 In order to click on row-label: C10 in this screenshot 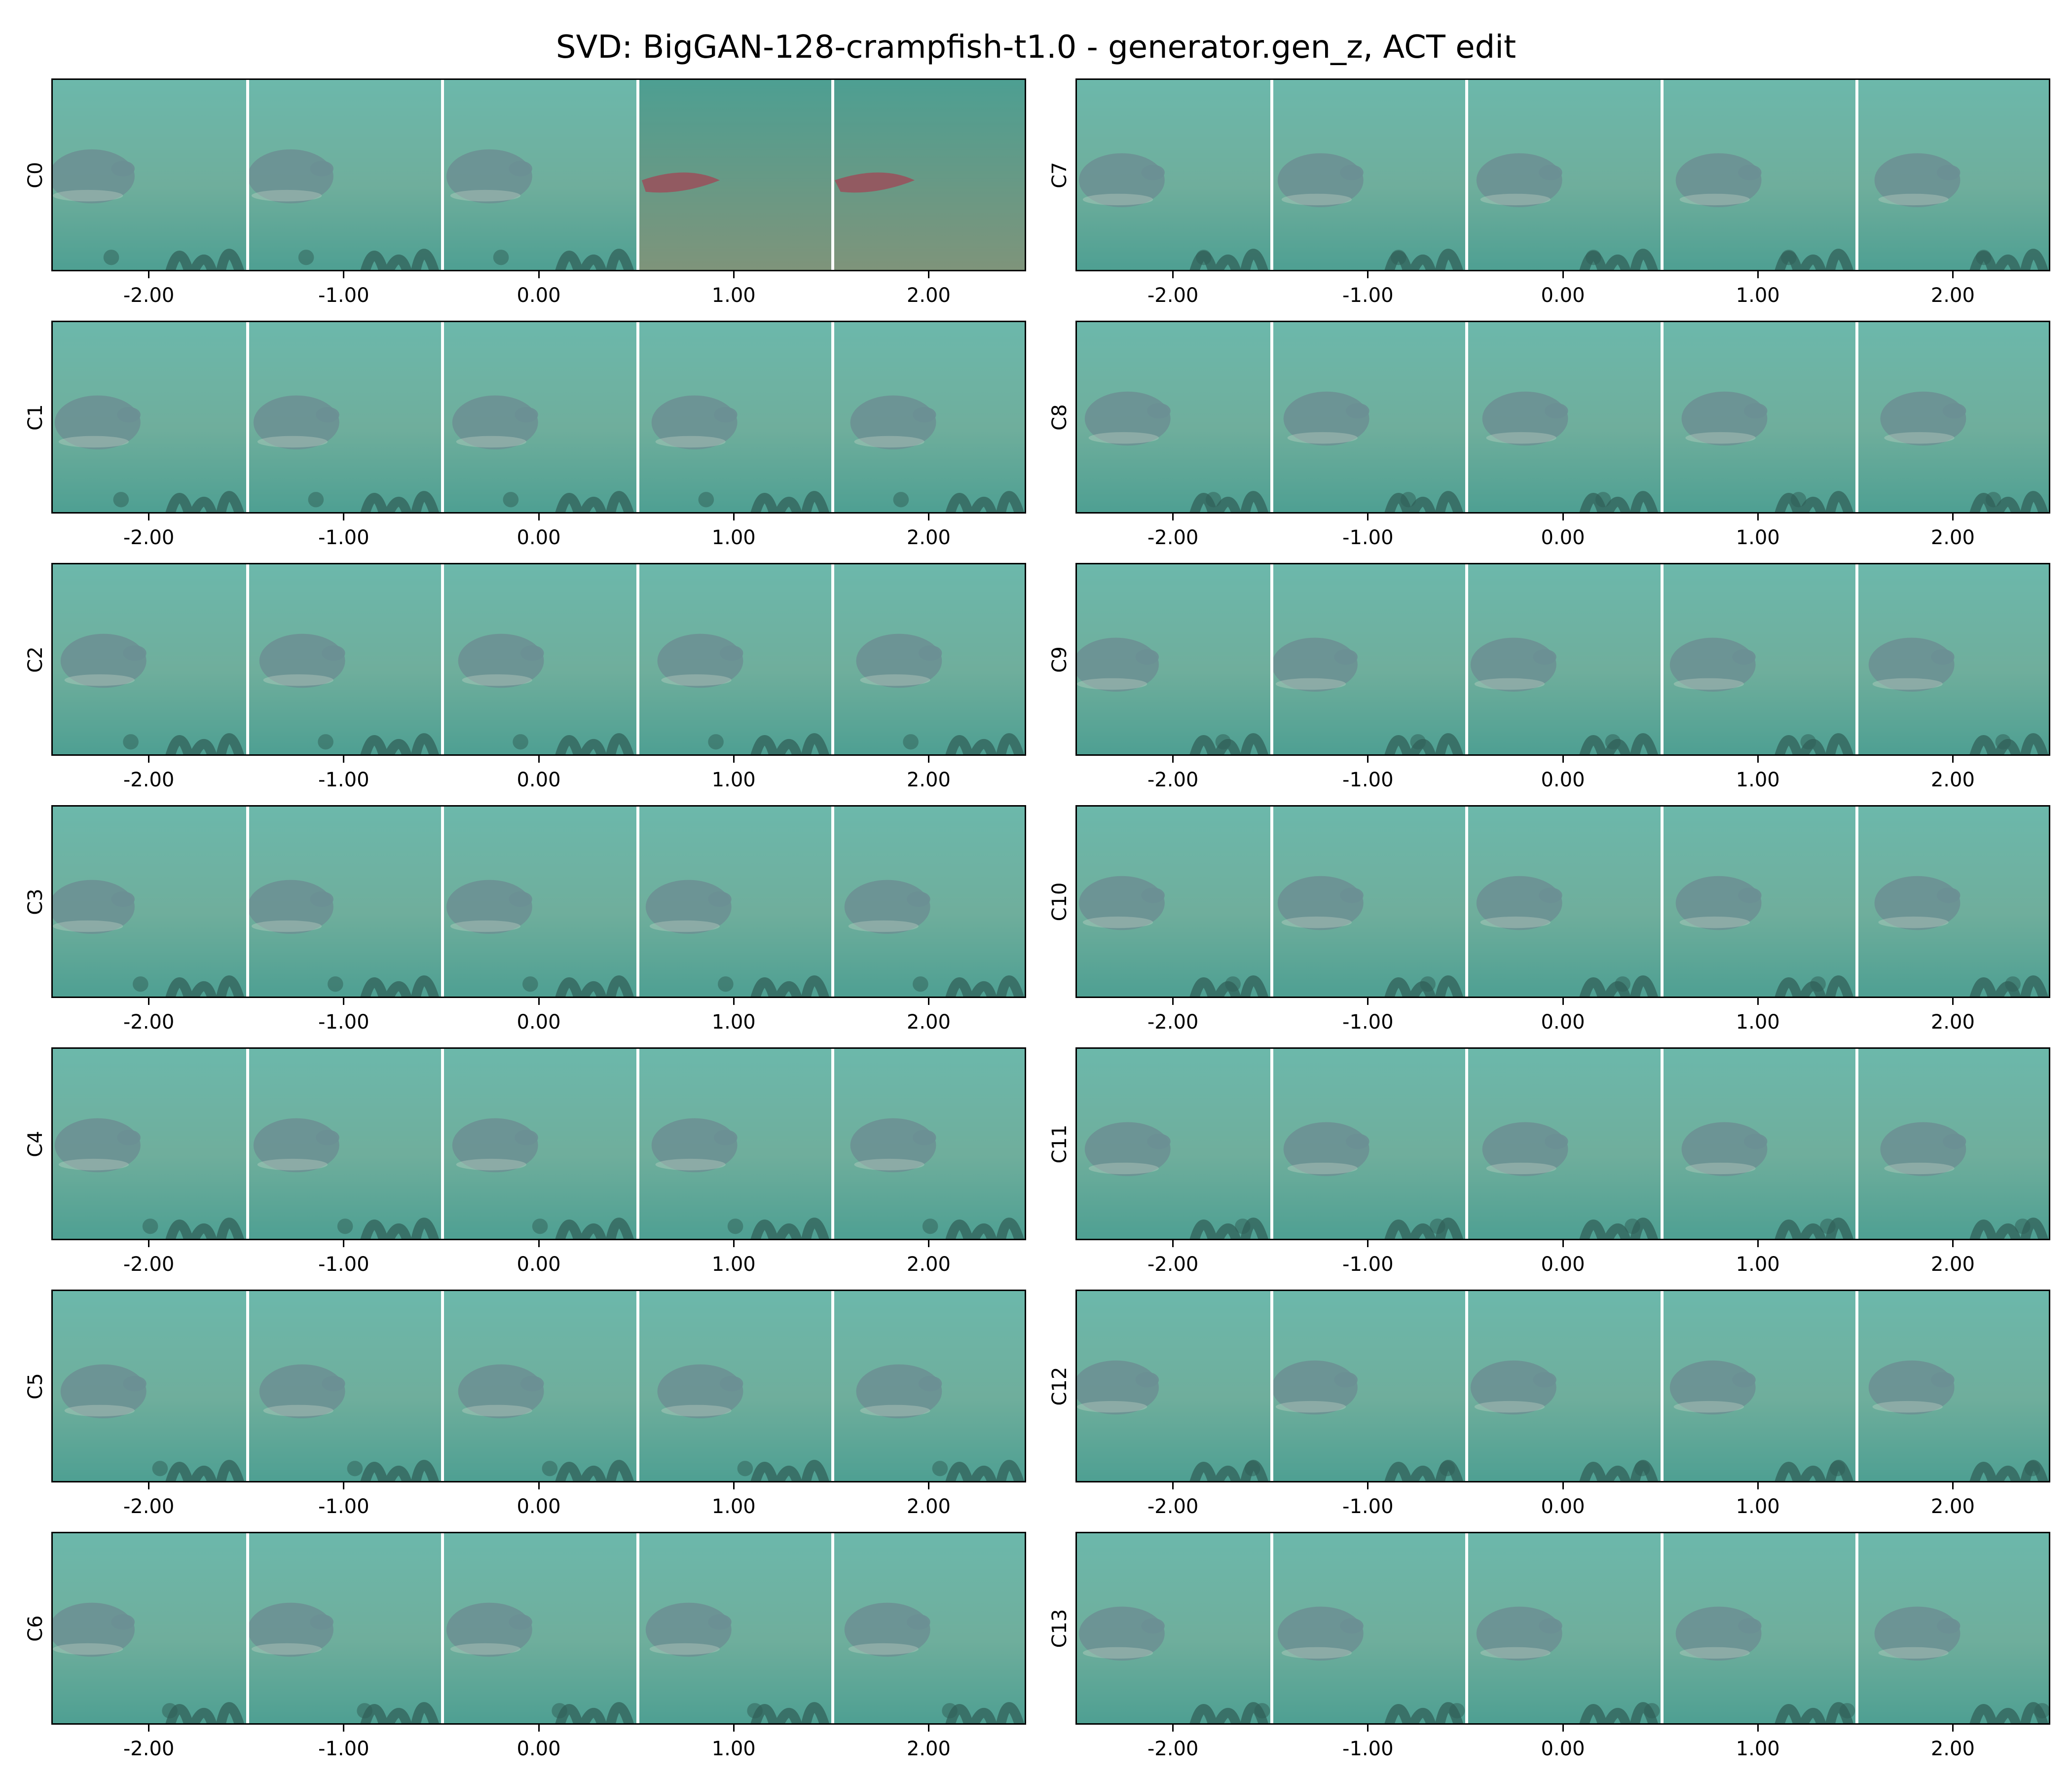, I will do `click(1060, 902)`.